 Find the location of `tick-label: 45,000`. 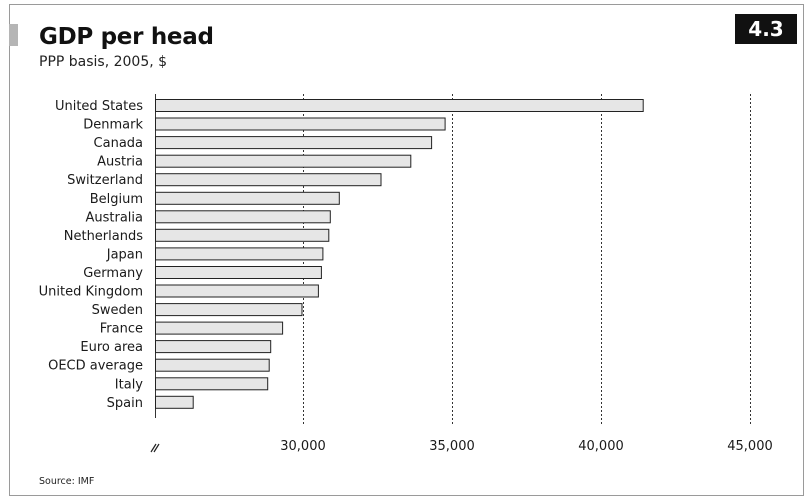

tick-label: 45,000 is located at coordinates (750, 446).